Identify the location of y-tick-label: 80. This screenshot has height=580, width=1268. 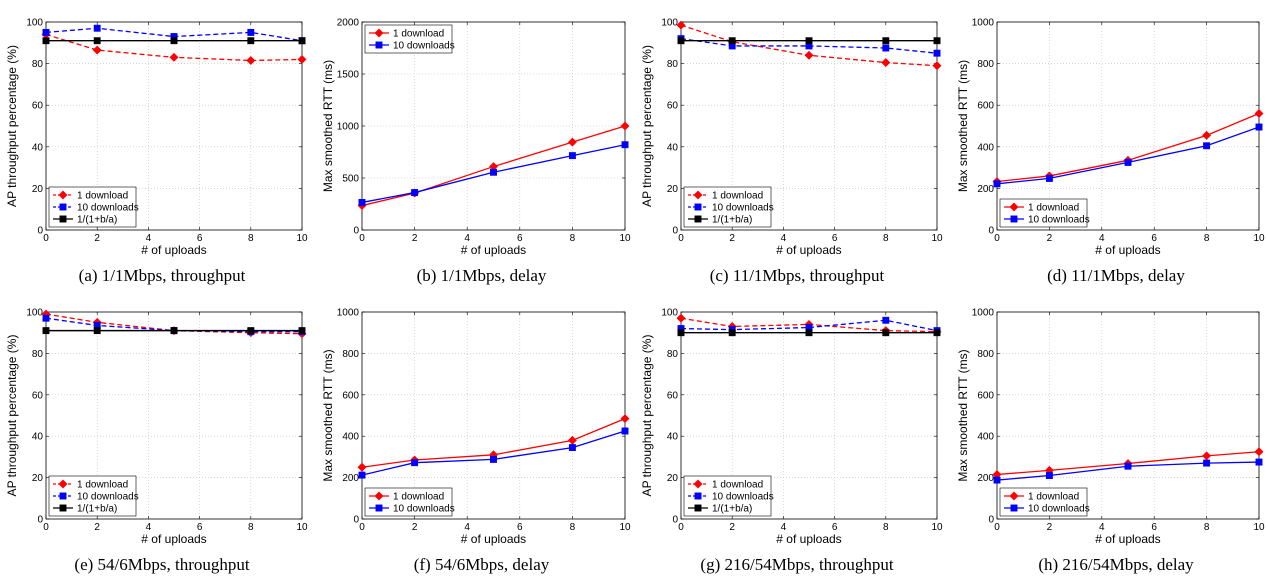
(38, 64).